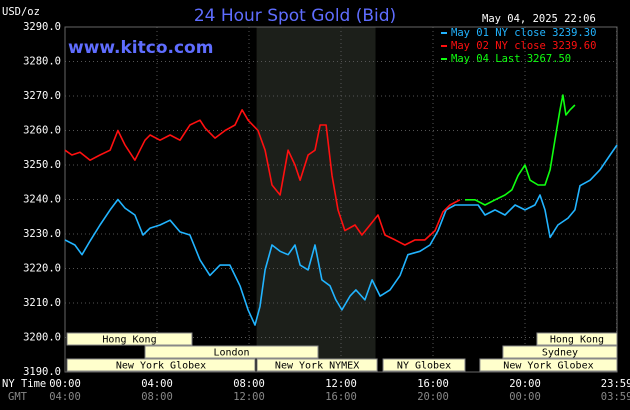  I want to click on session-label: NY Globex, so click(424, 366).